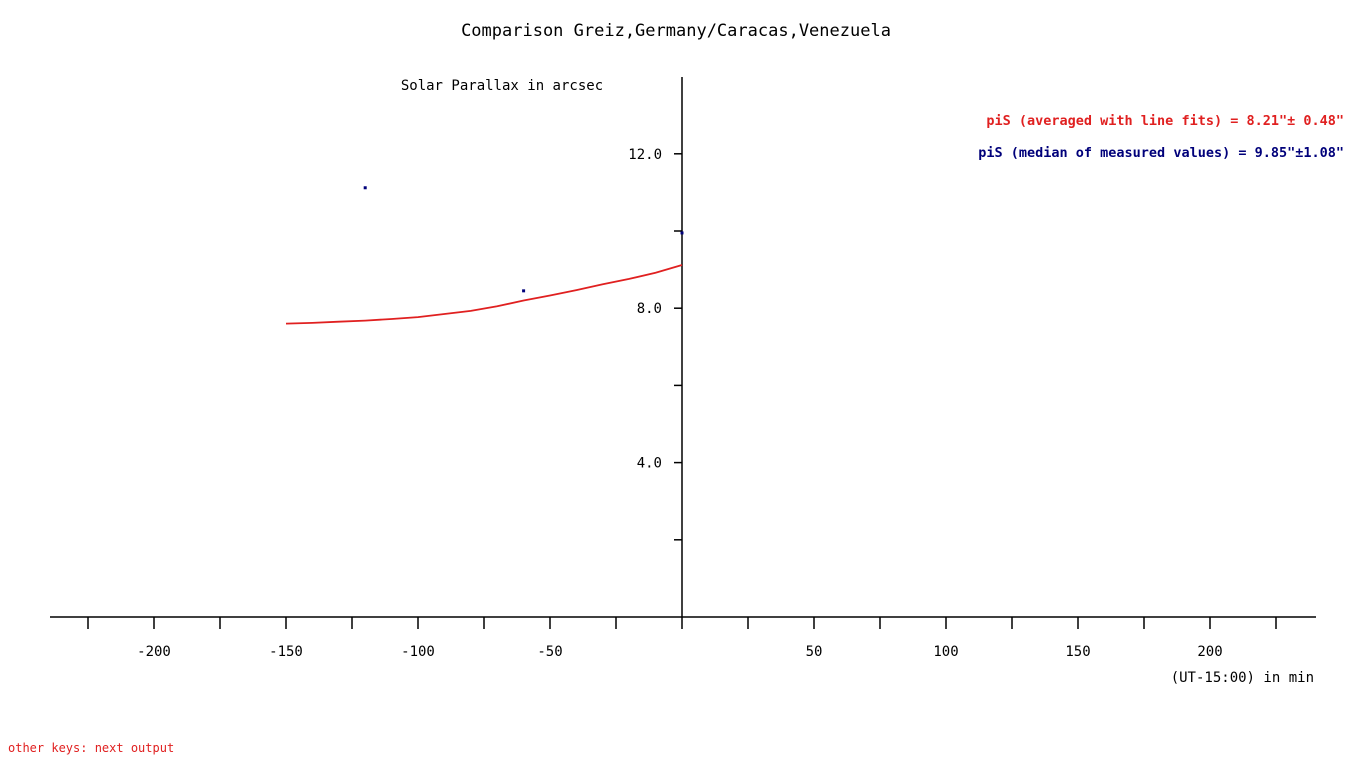 The image size is (1366, 768). Describe the element at coordinates (154, 652) in the screenshot. I see `x-tick-label: -200` at that location.